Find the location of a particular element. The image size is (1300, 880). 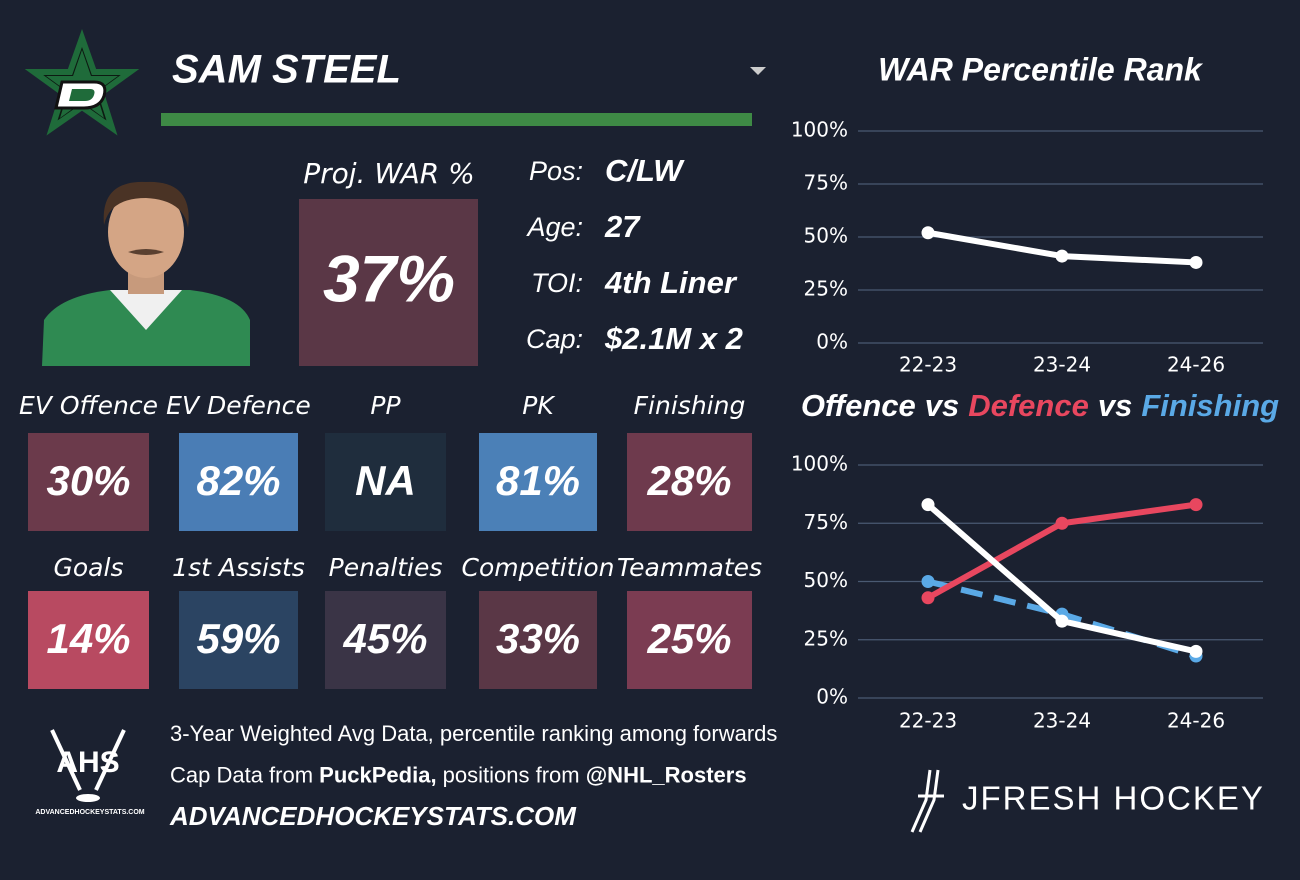

footer-text: positions from is located at coordinates (511, 774).